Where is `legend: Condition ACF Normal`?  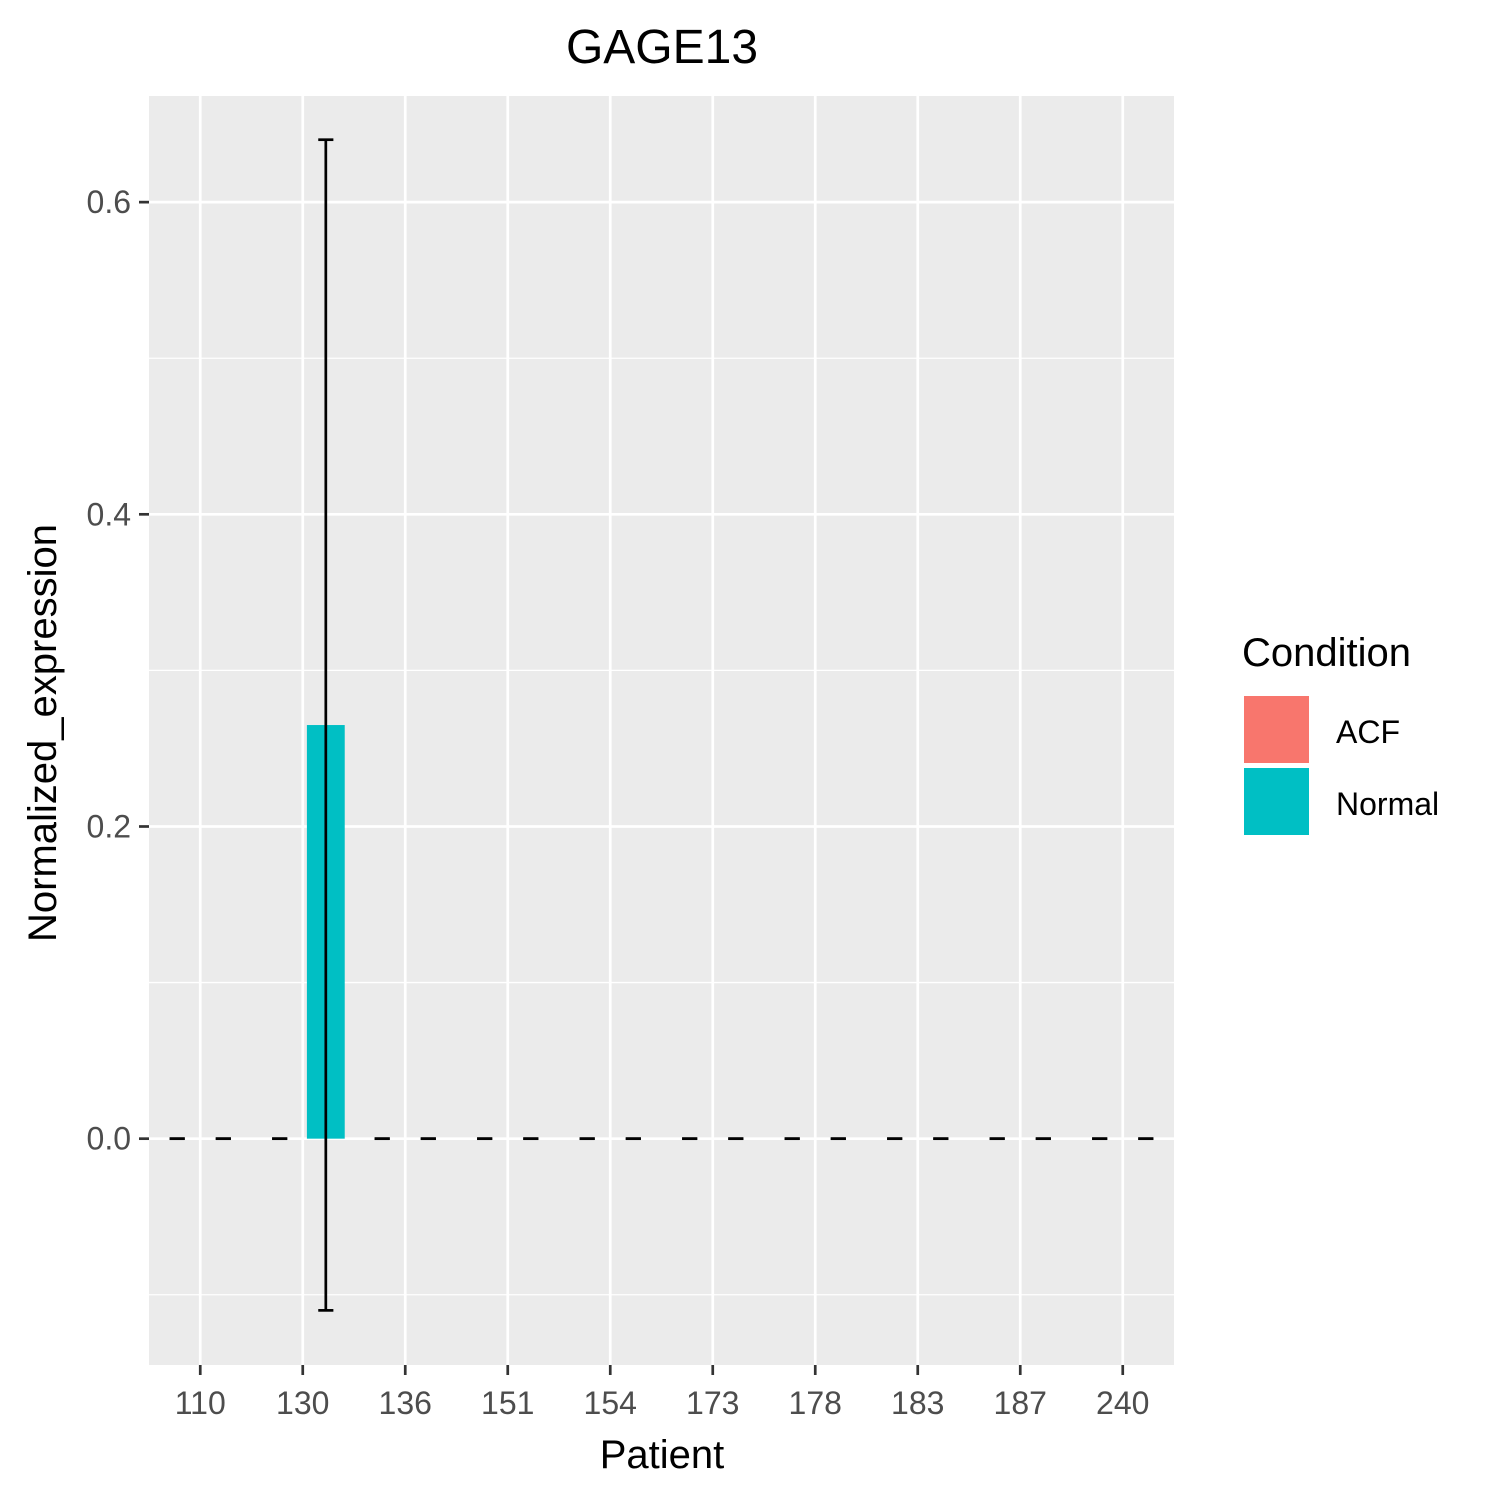 legend: Condition ACF Normal is located at coordinates (1340, 734).